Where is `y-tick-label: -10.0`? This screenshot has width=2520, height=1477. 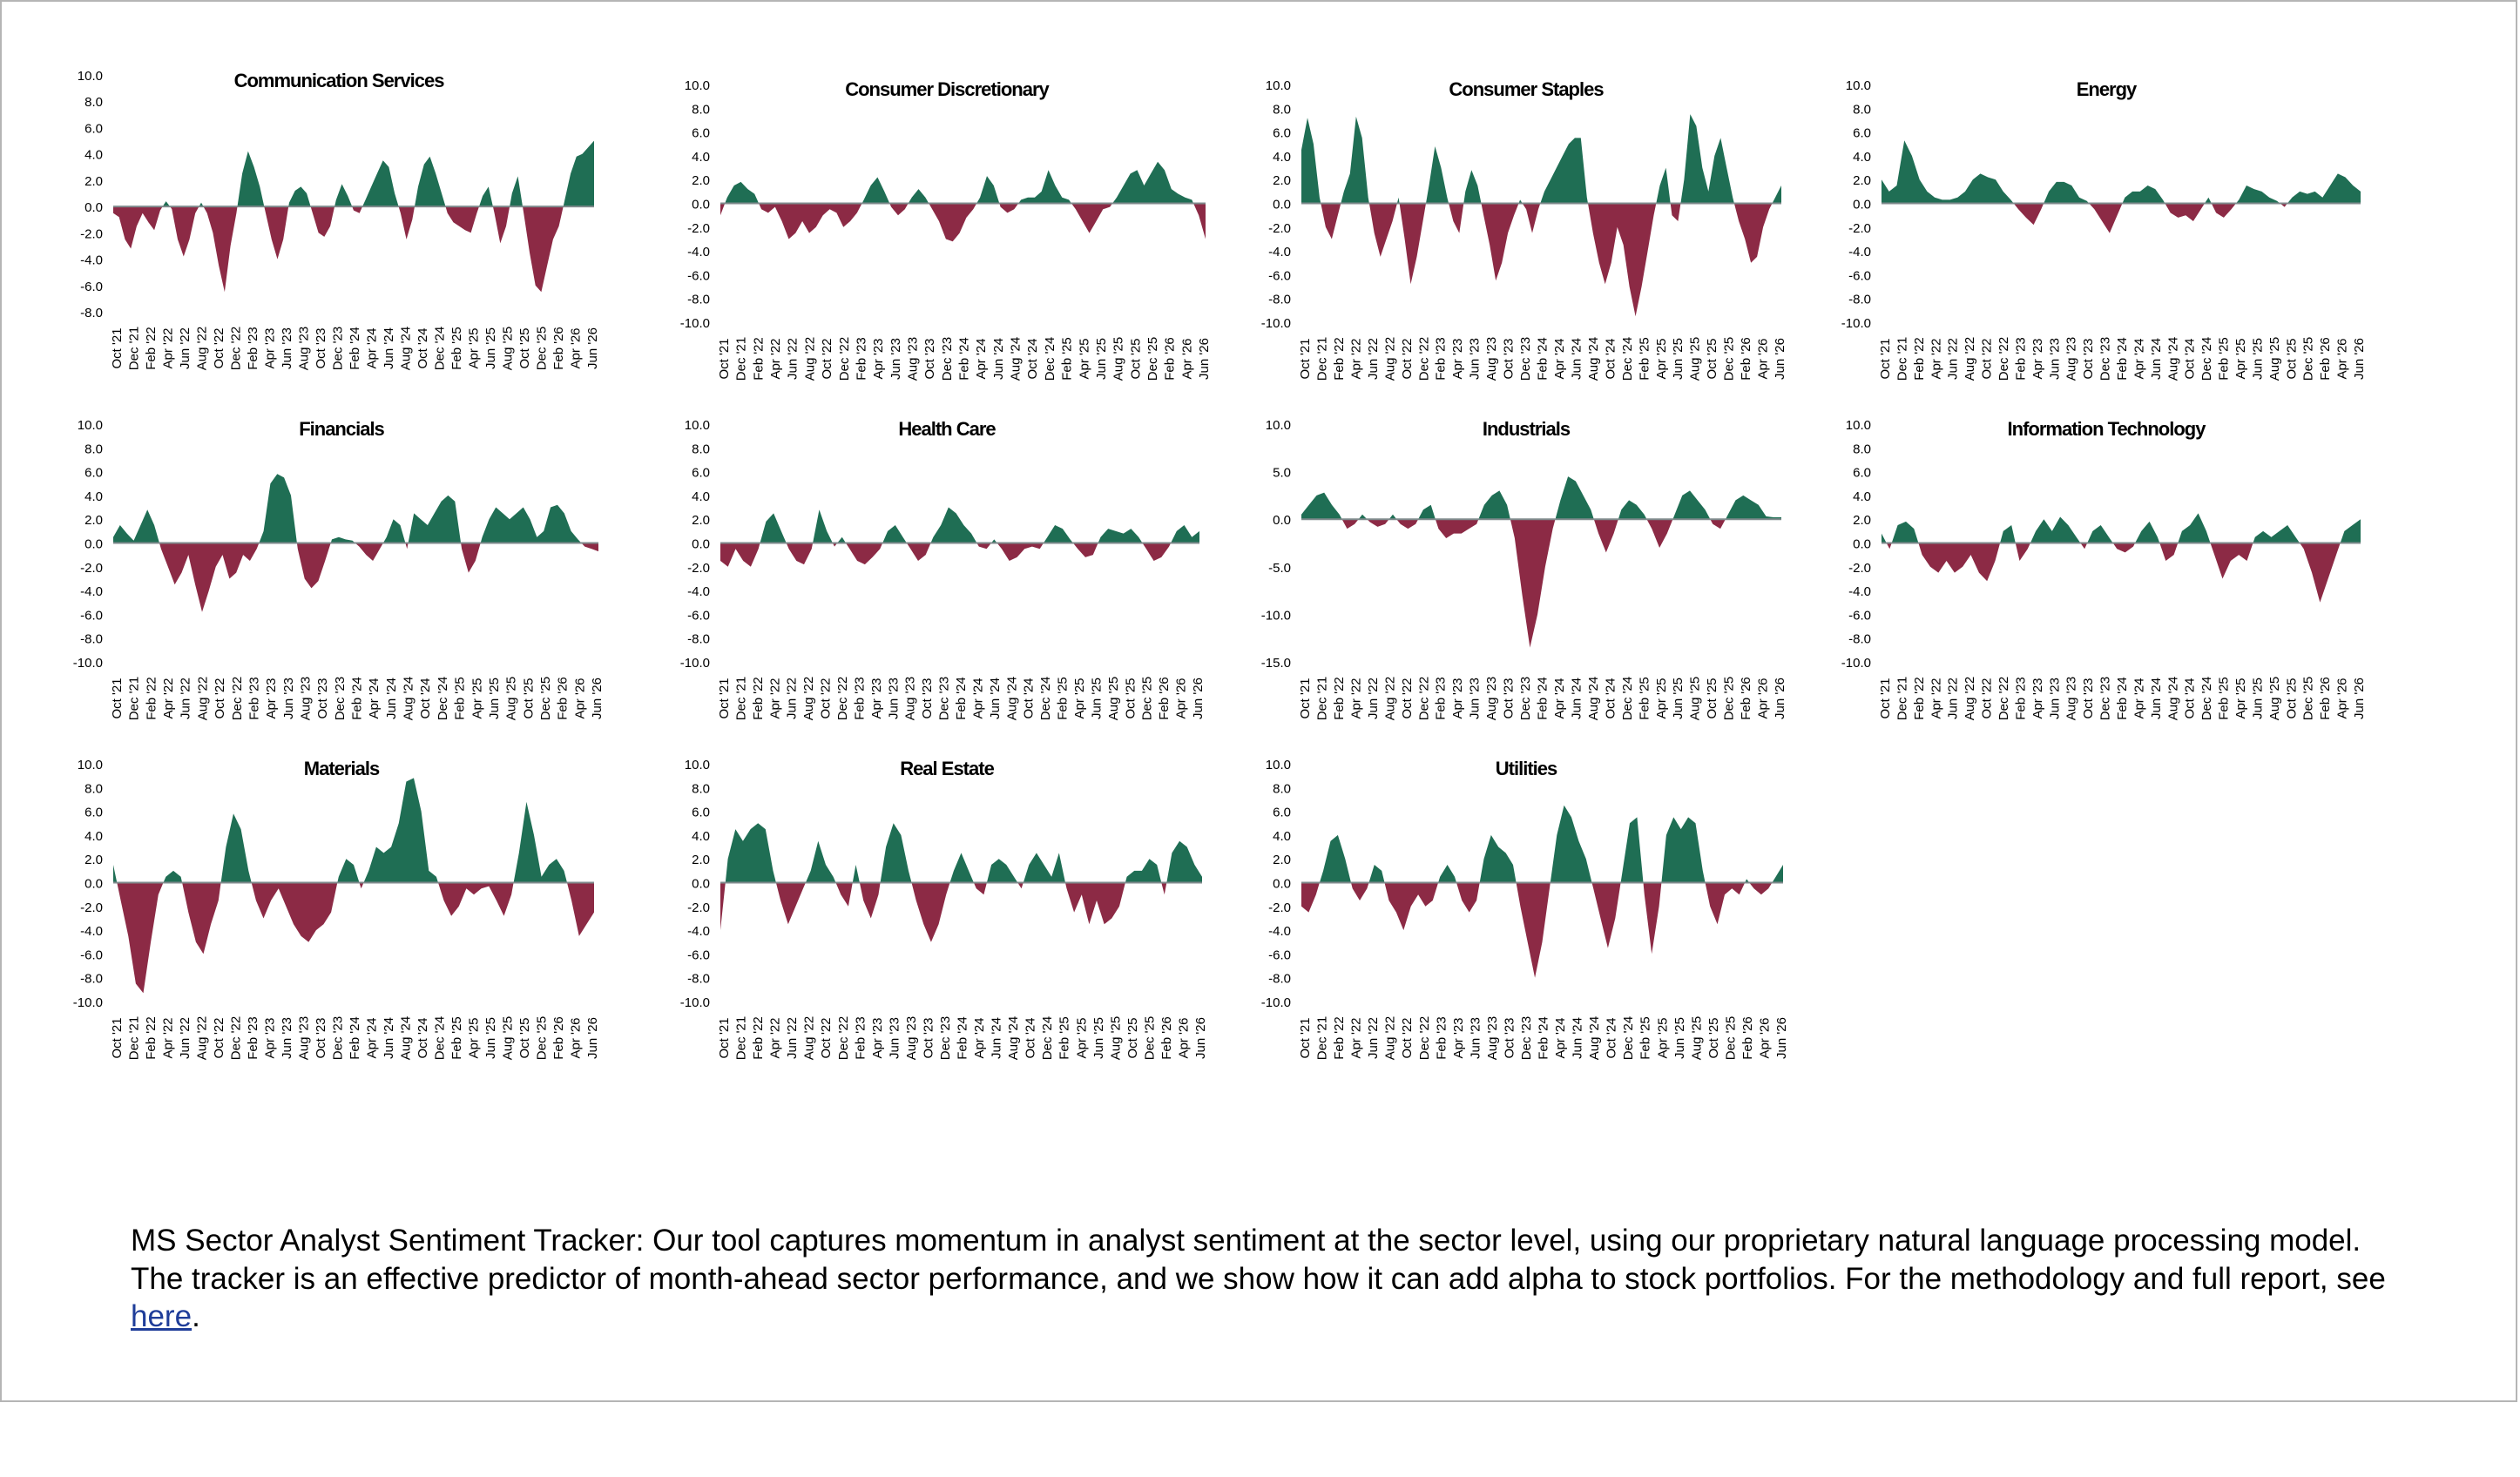
y-tick-label: -10.0 is located at coordinates (1276, 1002).